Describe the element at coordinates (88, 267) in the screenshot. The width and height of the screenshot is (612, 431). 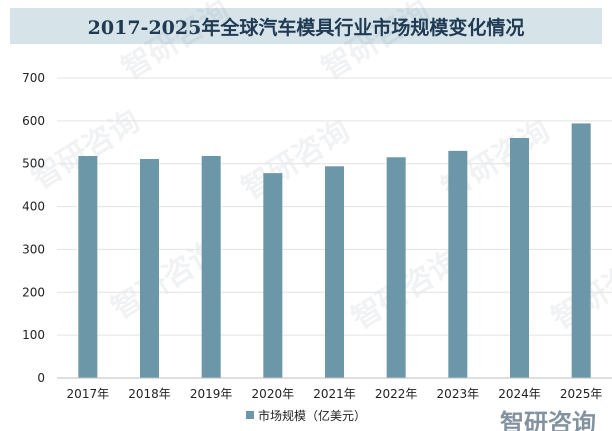
I see `bar-2017年` at that location.